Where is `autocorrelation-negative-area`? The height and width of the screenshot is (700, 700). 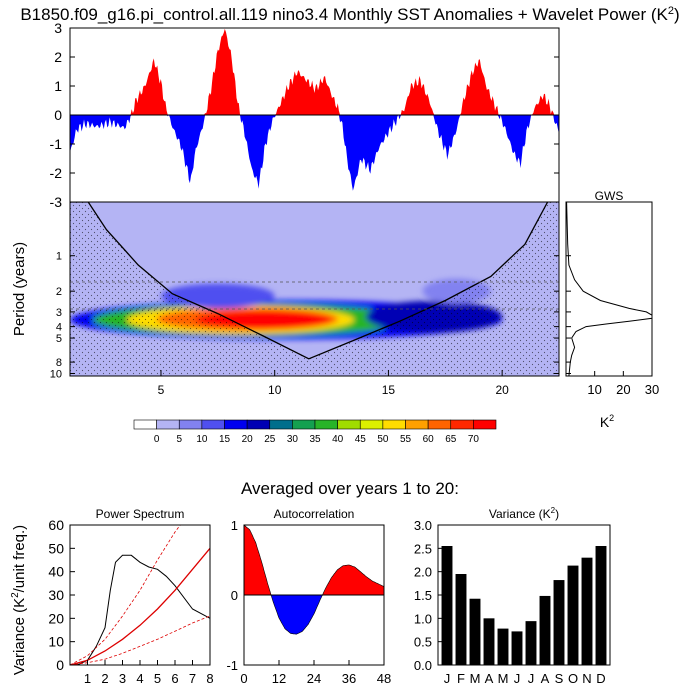
autocorrelation-negative-area is located at coordinates (314, 614).